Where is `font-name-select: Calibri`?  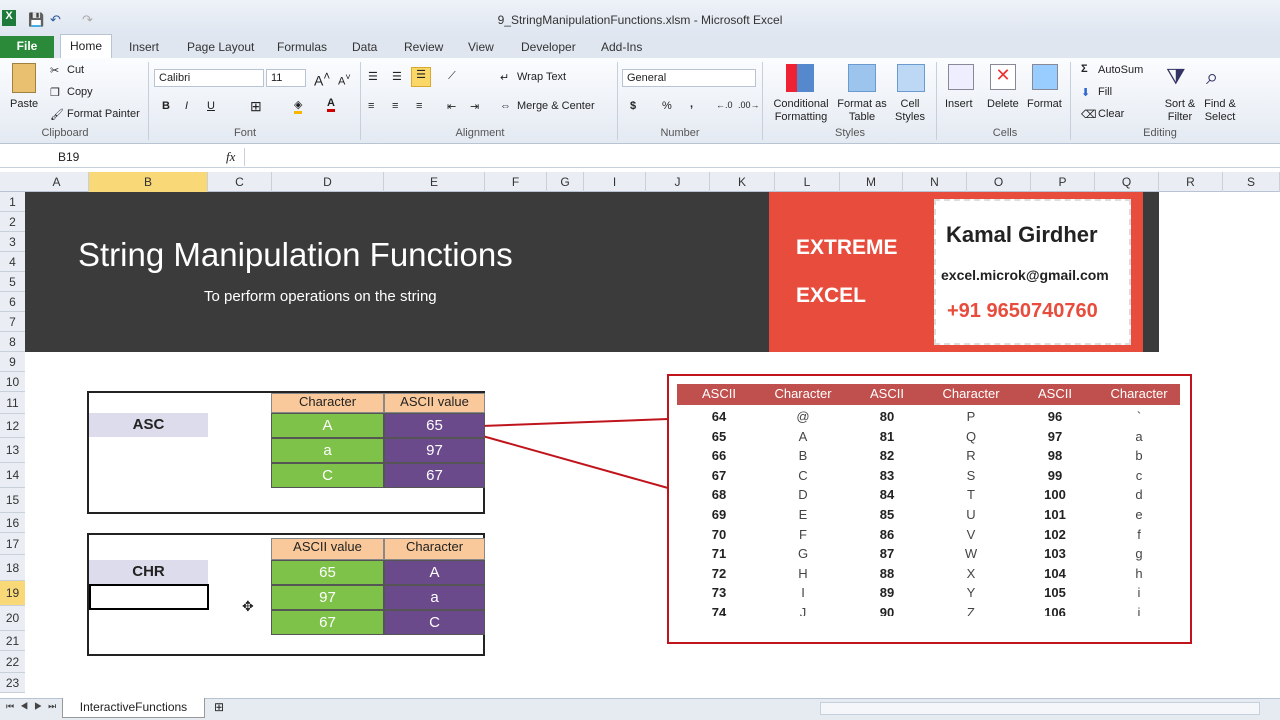 font-name-select: Calibri is located at coordinates (209, 78).